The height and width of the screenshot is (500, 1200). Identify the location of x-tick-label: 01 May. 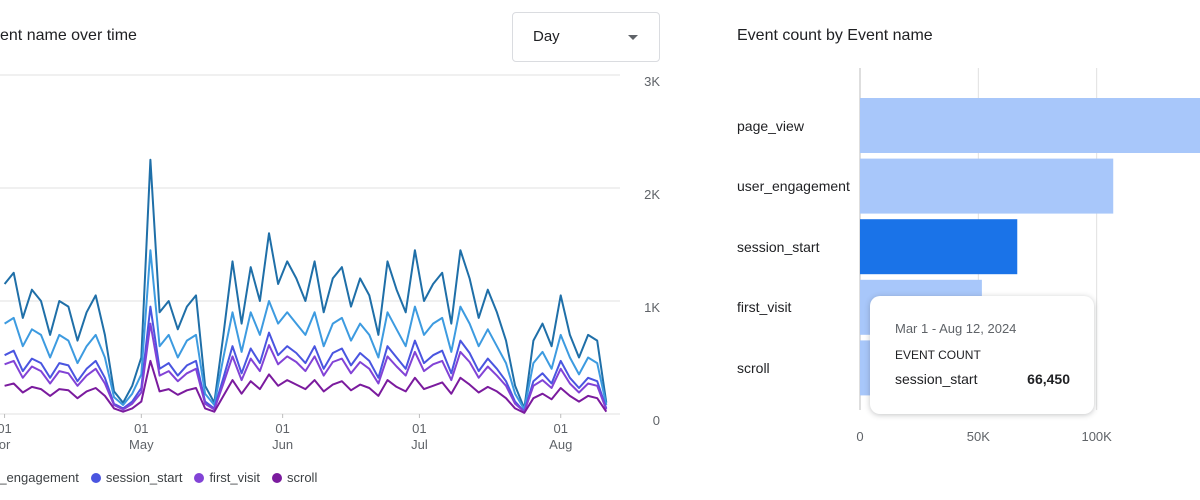
(141, 436).